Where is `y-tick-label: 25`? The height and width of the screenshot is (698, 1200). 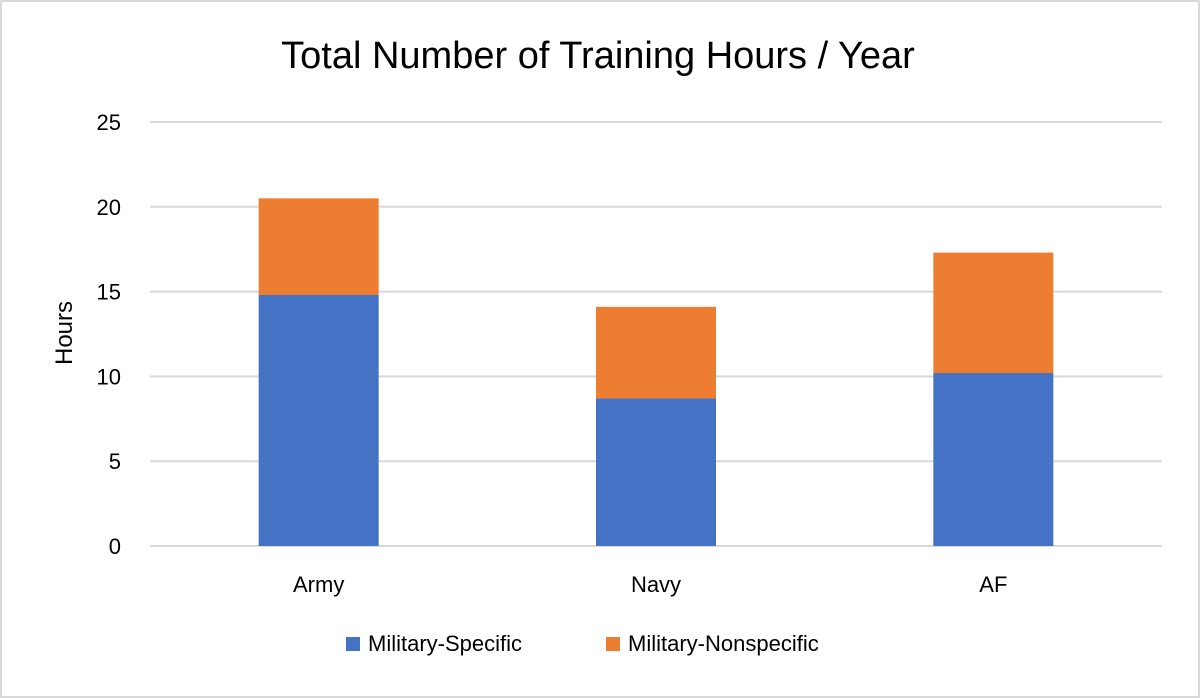
y-tick-label: 25 is located at coordinates (109, 122).